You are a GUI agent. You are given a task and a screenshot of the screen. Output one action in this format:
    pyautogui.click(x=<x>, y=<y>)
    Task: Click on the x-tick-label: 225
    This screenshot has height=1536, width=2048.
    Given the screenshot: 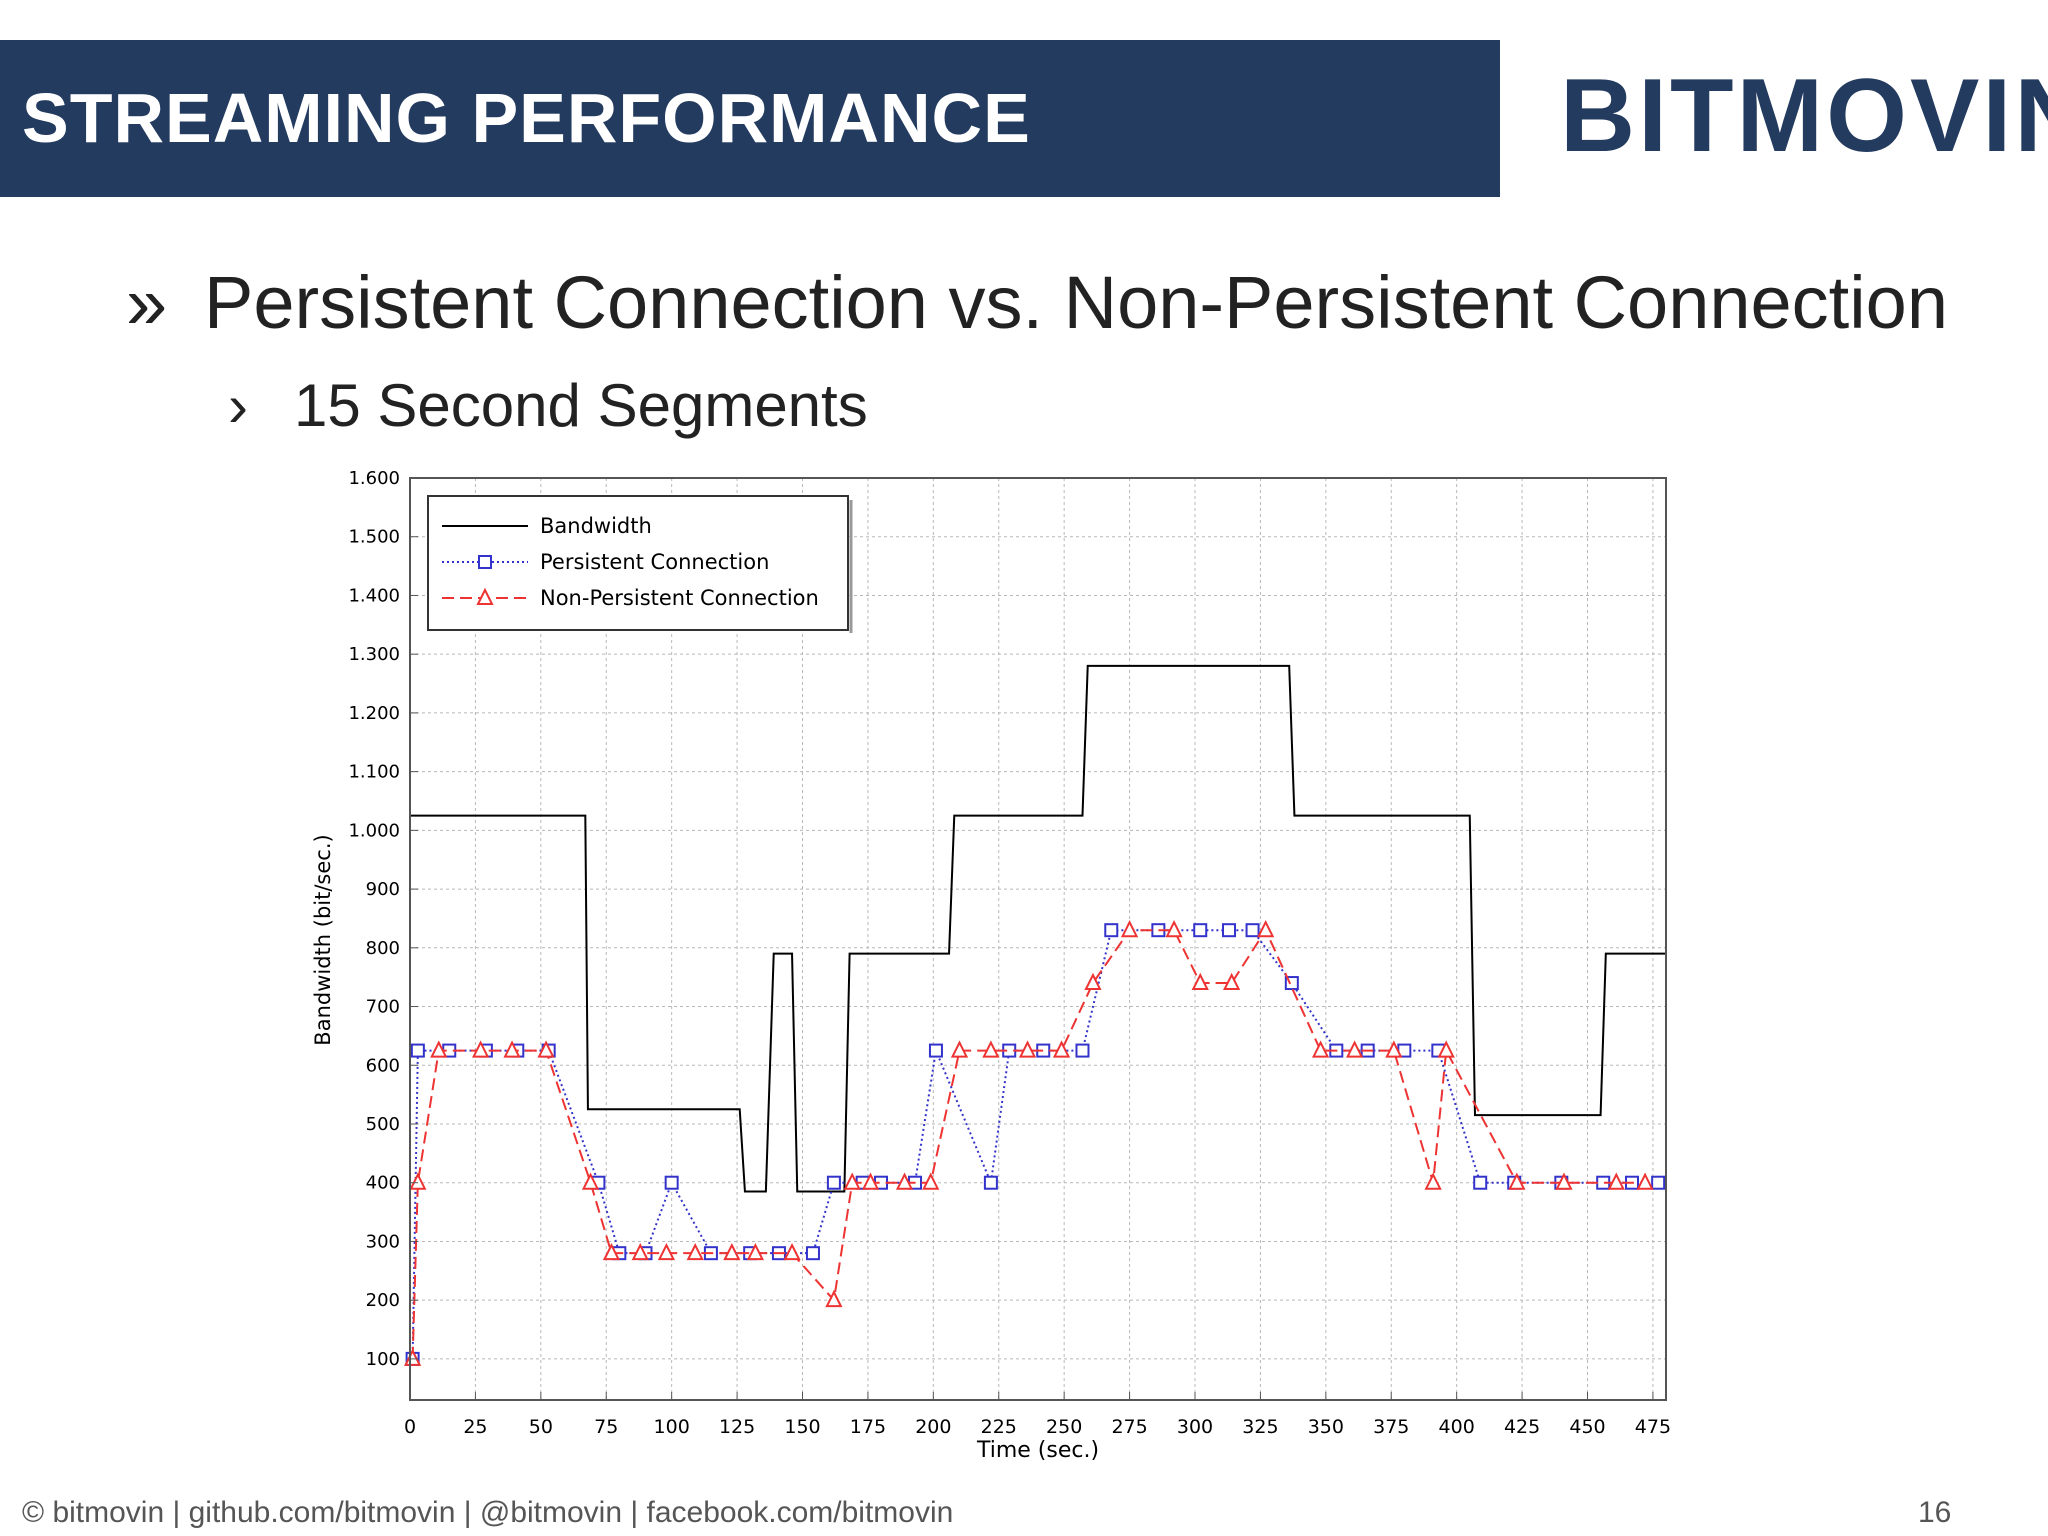 What is the action you would take?
    pyautogui.click(x=999, y=1427)
    